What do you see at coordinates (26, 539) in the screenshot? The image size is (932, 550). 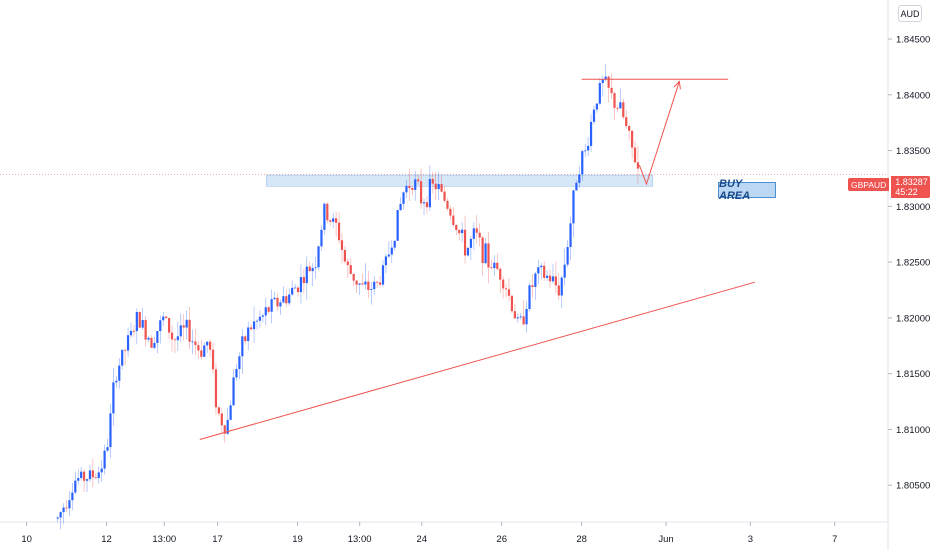 I see `x-tick-label: 10` at bounding box center [26, 539].